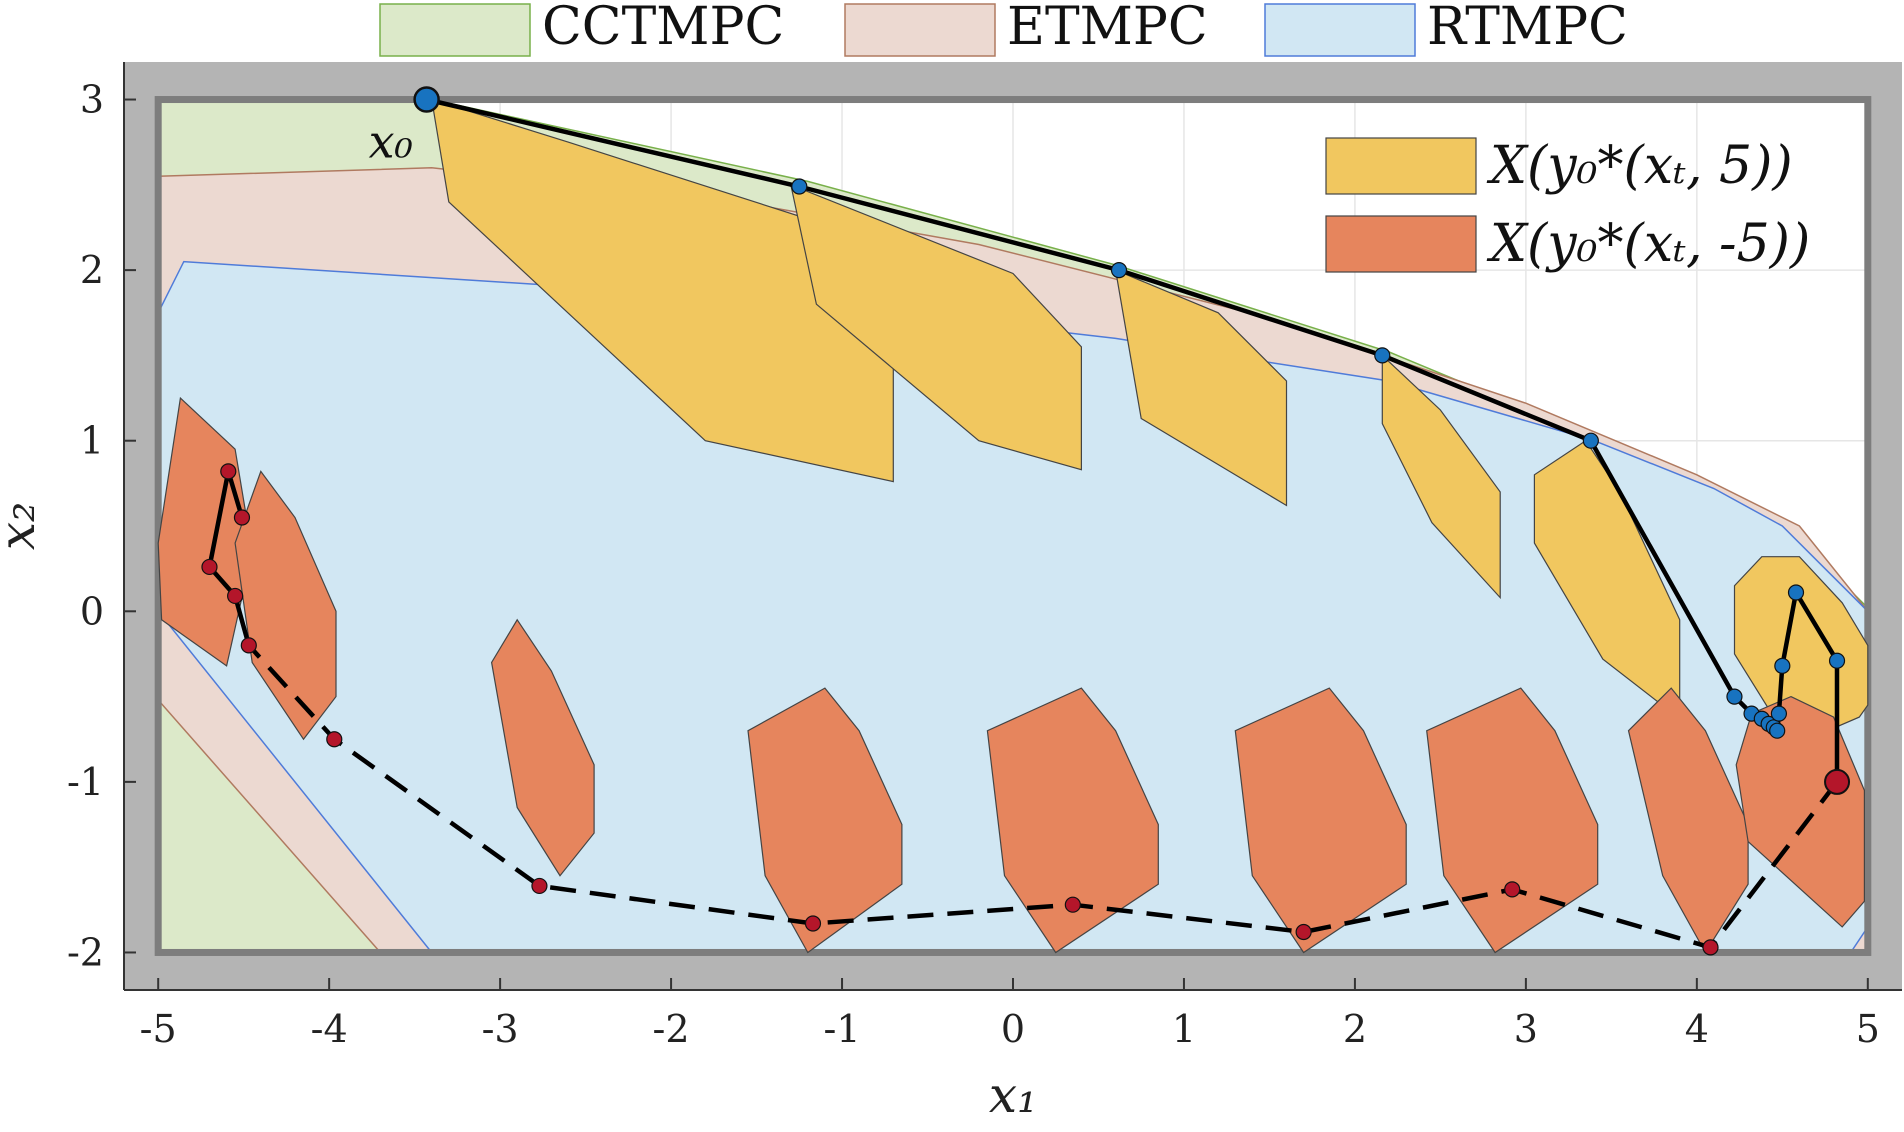 This screenshot has width=1904, height=1132. I want to click on y-tick-label: -2, so click(85, 952).